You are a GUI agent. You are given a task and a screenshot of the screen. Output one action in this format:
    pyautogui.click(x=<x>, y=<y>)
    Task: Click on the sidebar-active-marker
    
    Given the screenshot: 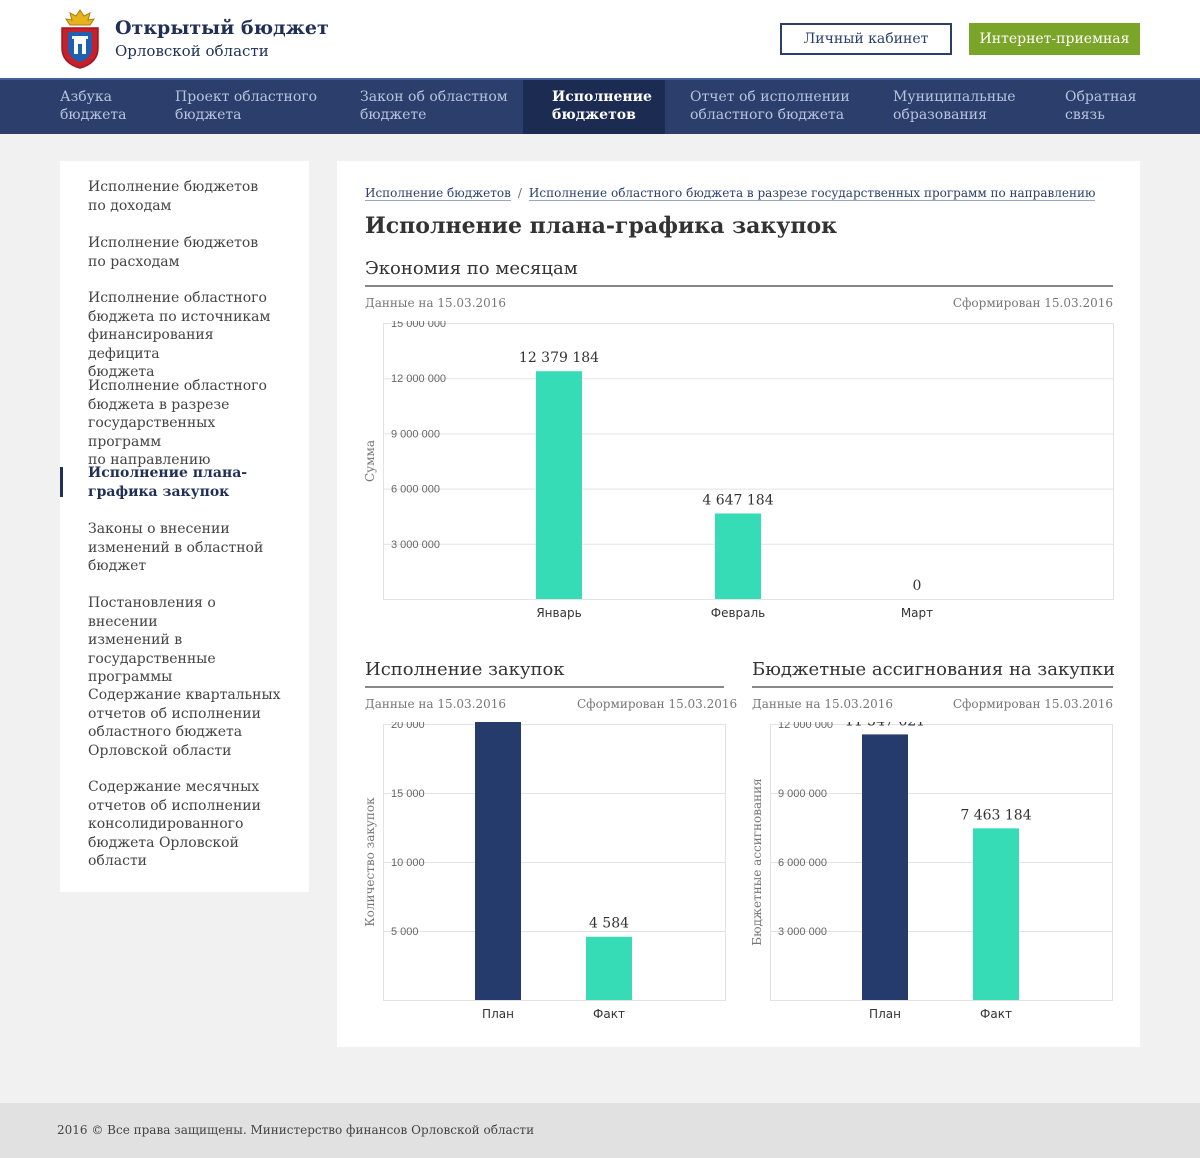 What is the action you would take?
    pyautogui.click(x=61, y=482)
    